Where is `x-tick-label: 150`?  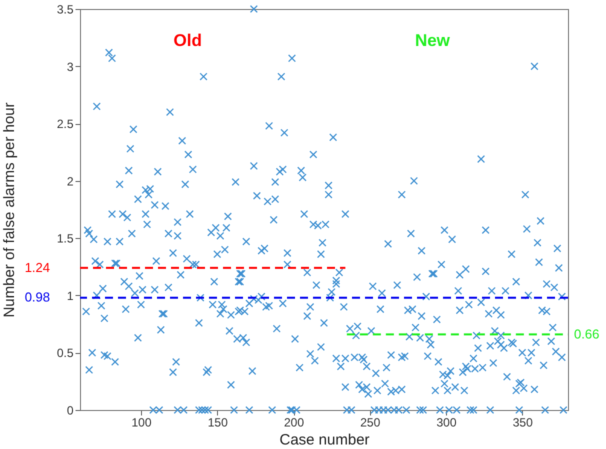
x-tick-label: 150 is located at coordinates (218, 423).